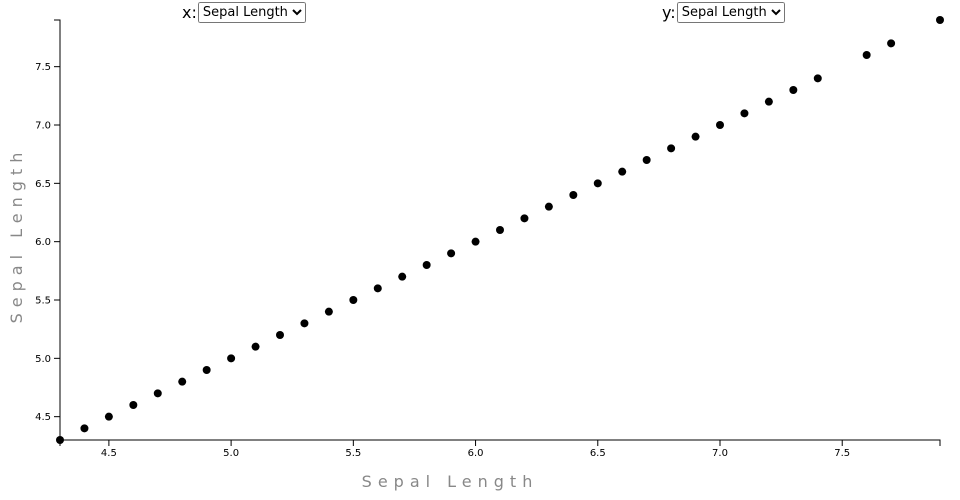  I want to click on x-control: x: Sepal Length, so click(244, 12).